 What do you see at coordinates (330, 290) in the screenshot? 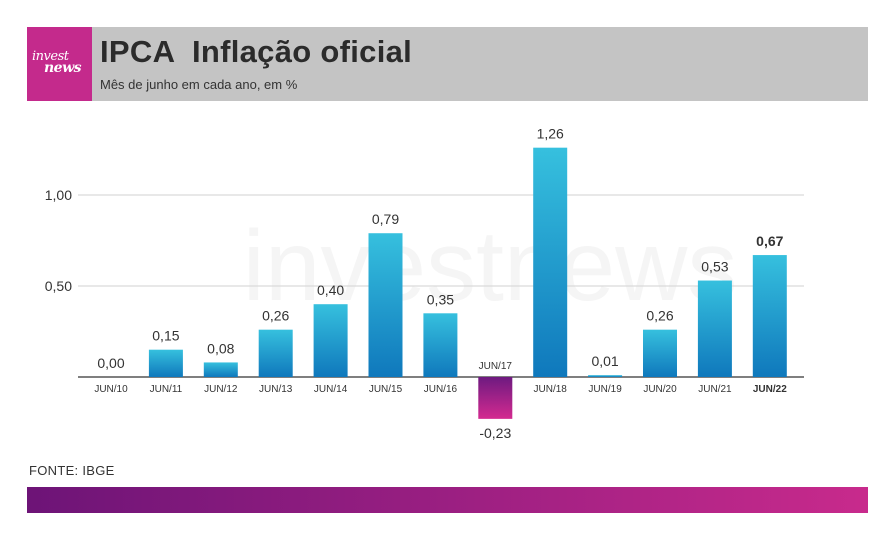
I see `data-label: 0,40` at bounding box center [330, 290].